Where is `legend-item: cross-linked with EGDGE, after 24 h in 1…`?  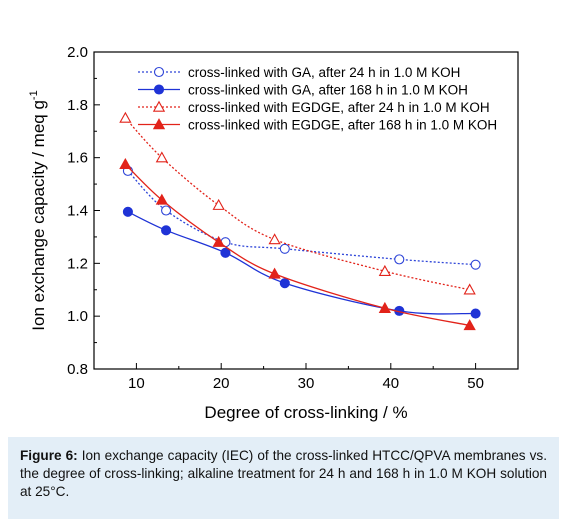
legend-item: cross-linked with EGDGE, after 24 h in 1… is located at coordinates (314, 107).